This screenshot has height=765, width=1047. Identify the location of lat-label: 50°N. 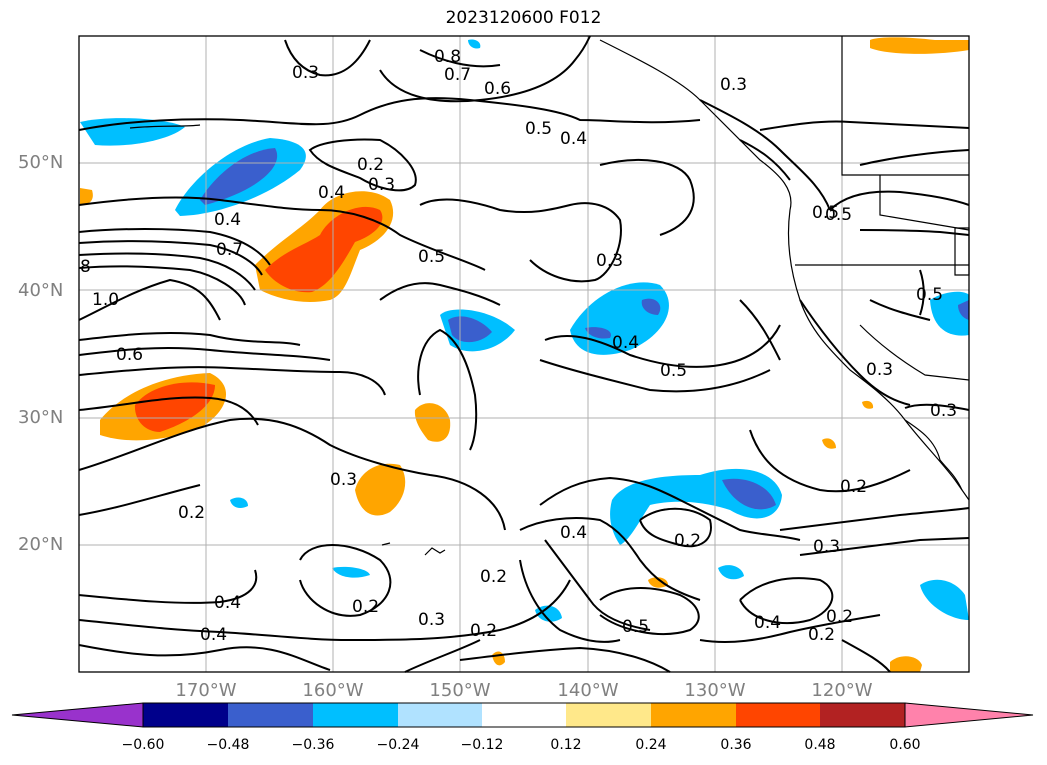
(41, 162).